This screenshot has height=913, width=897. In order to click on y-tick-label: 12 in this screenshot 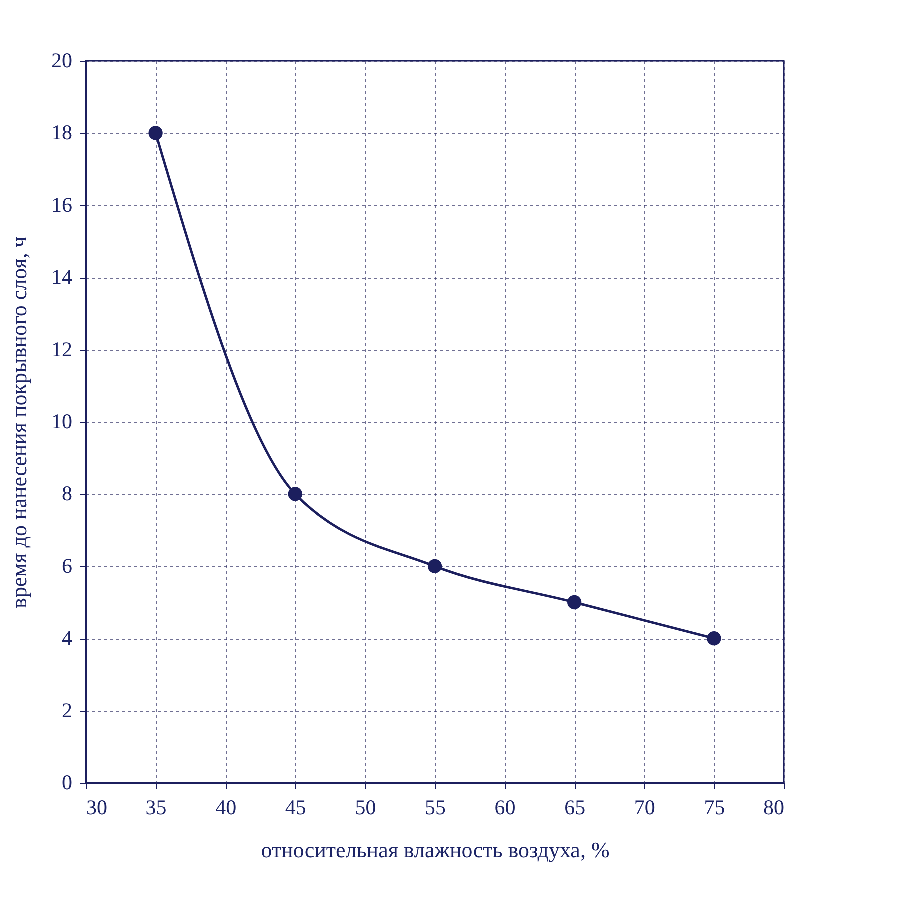, I will do `click(62, 349)`.